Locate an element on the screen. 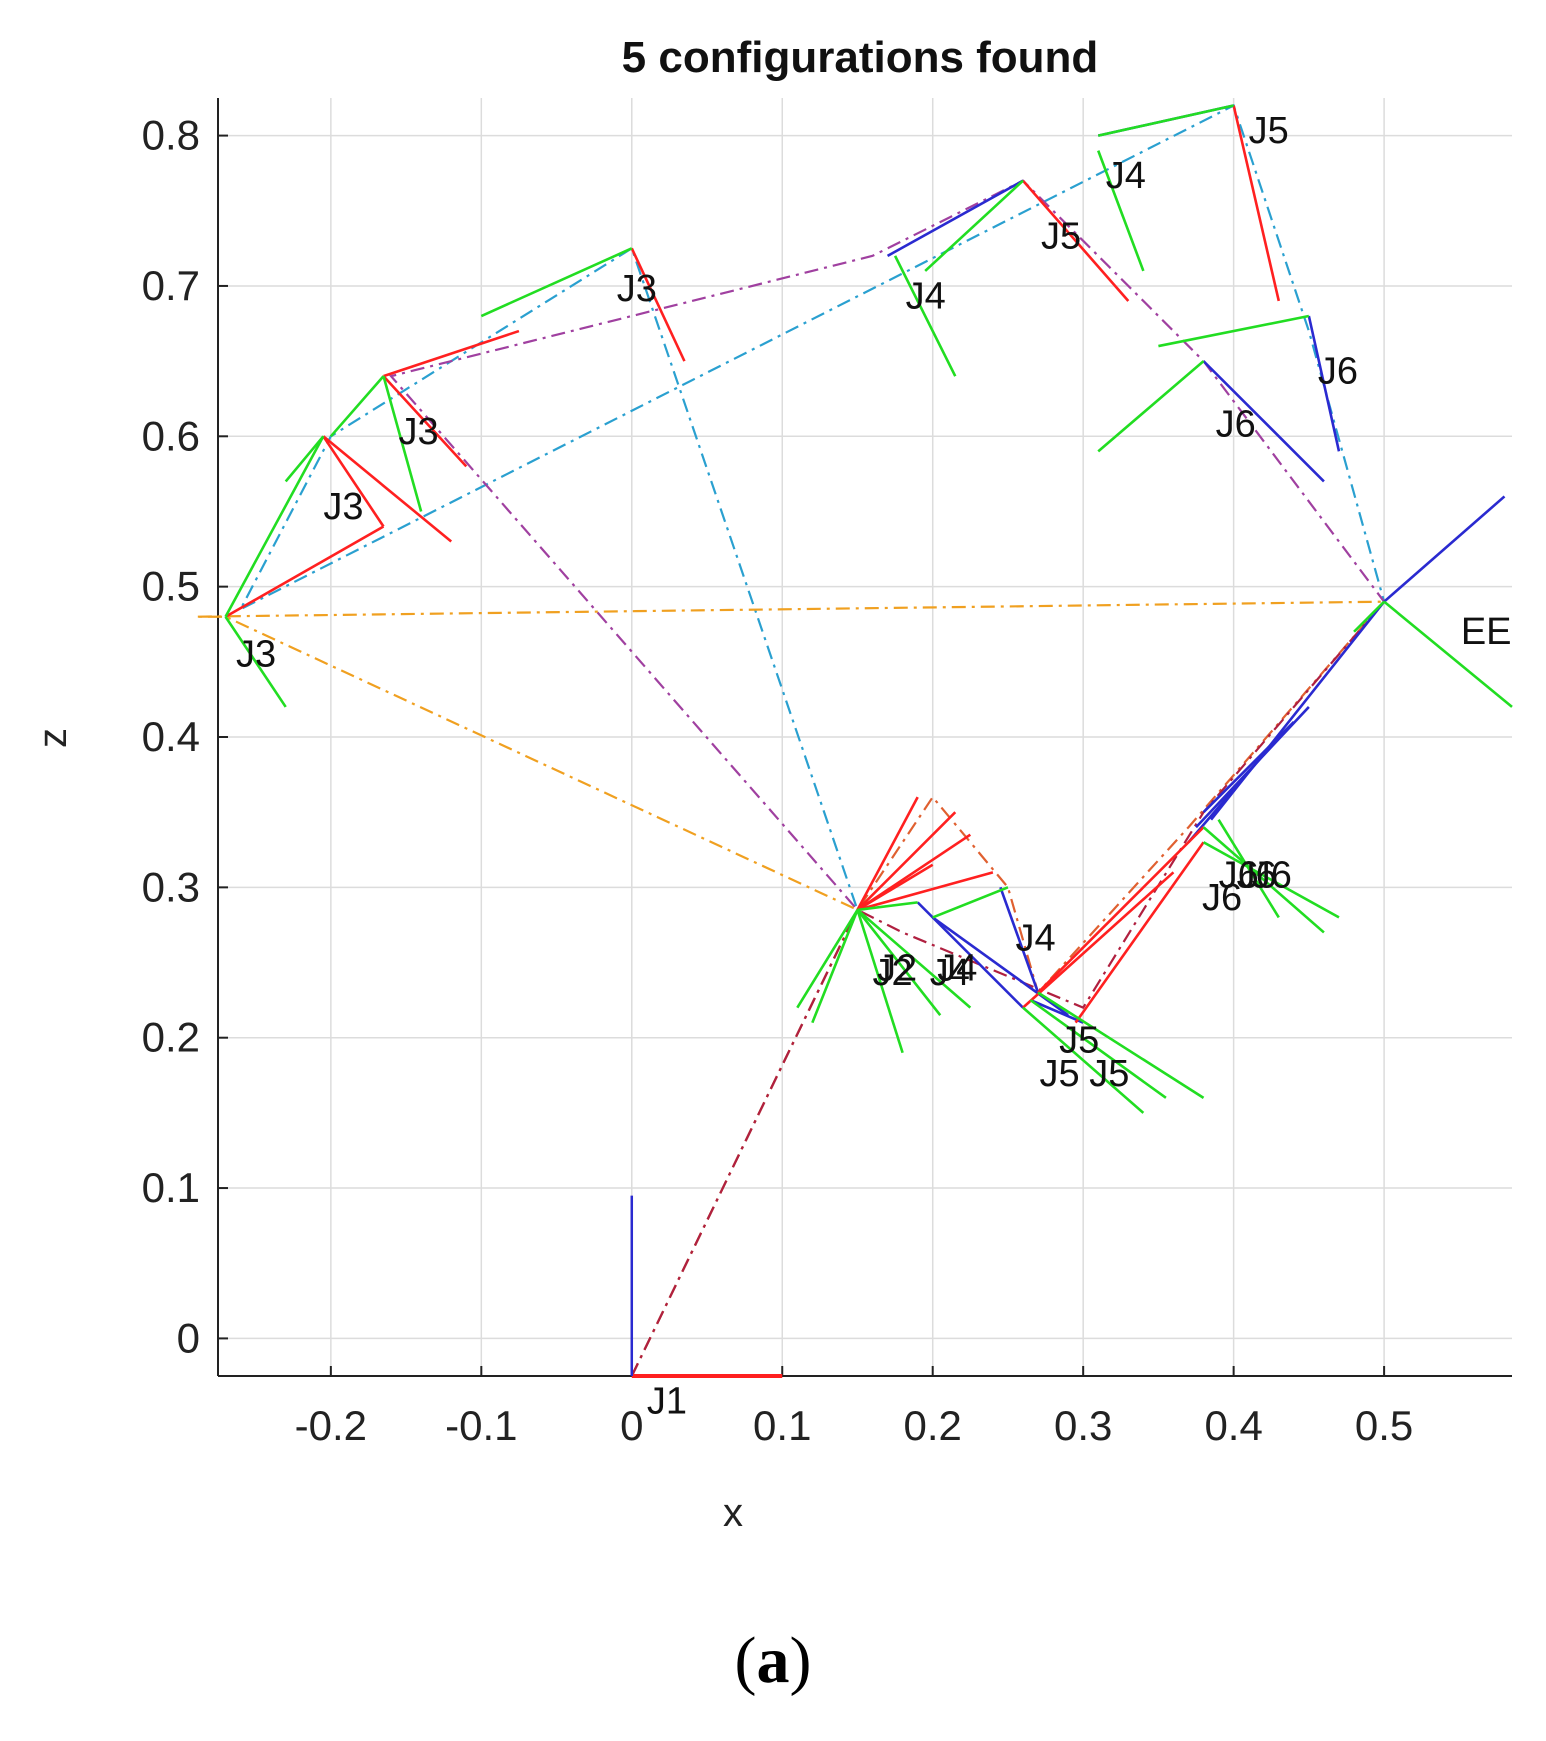 Image resolution: width=1546 pixels, height=1741 pixels. y-axis-label: z is located at coordinates (53, 738).